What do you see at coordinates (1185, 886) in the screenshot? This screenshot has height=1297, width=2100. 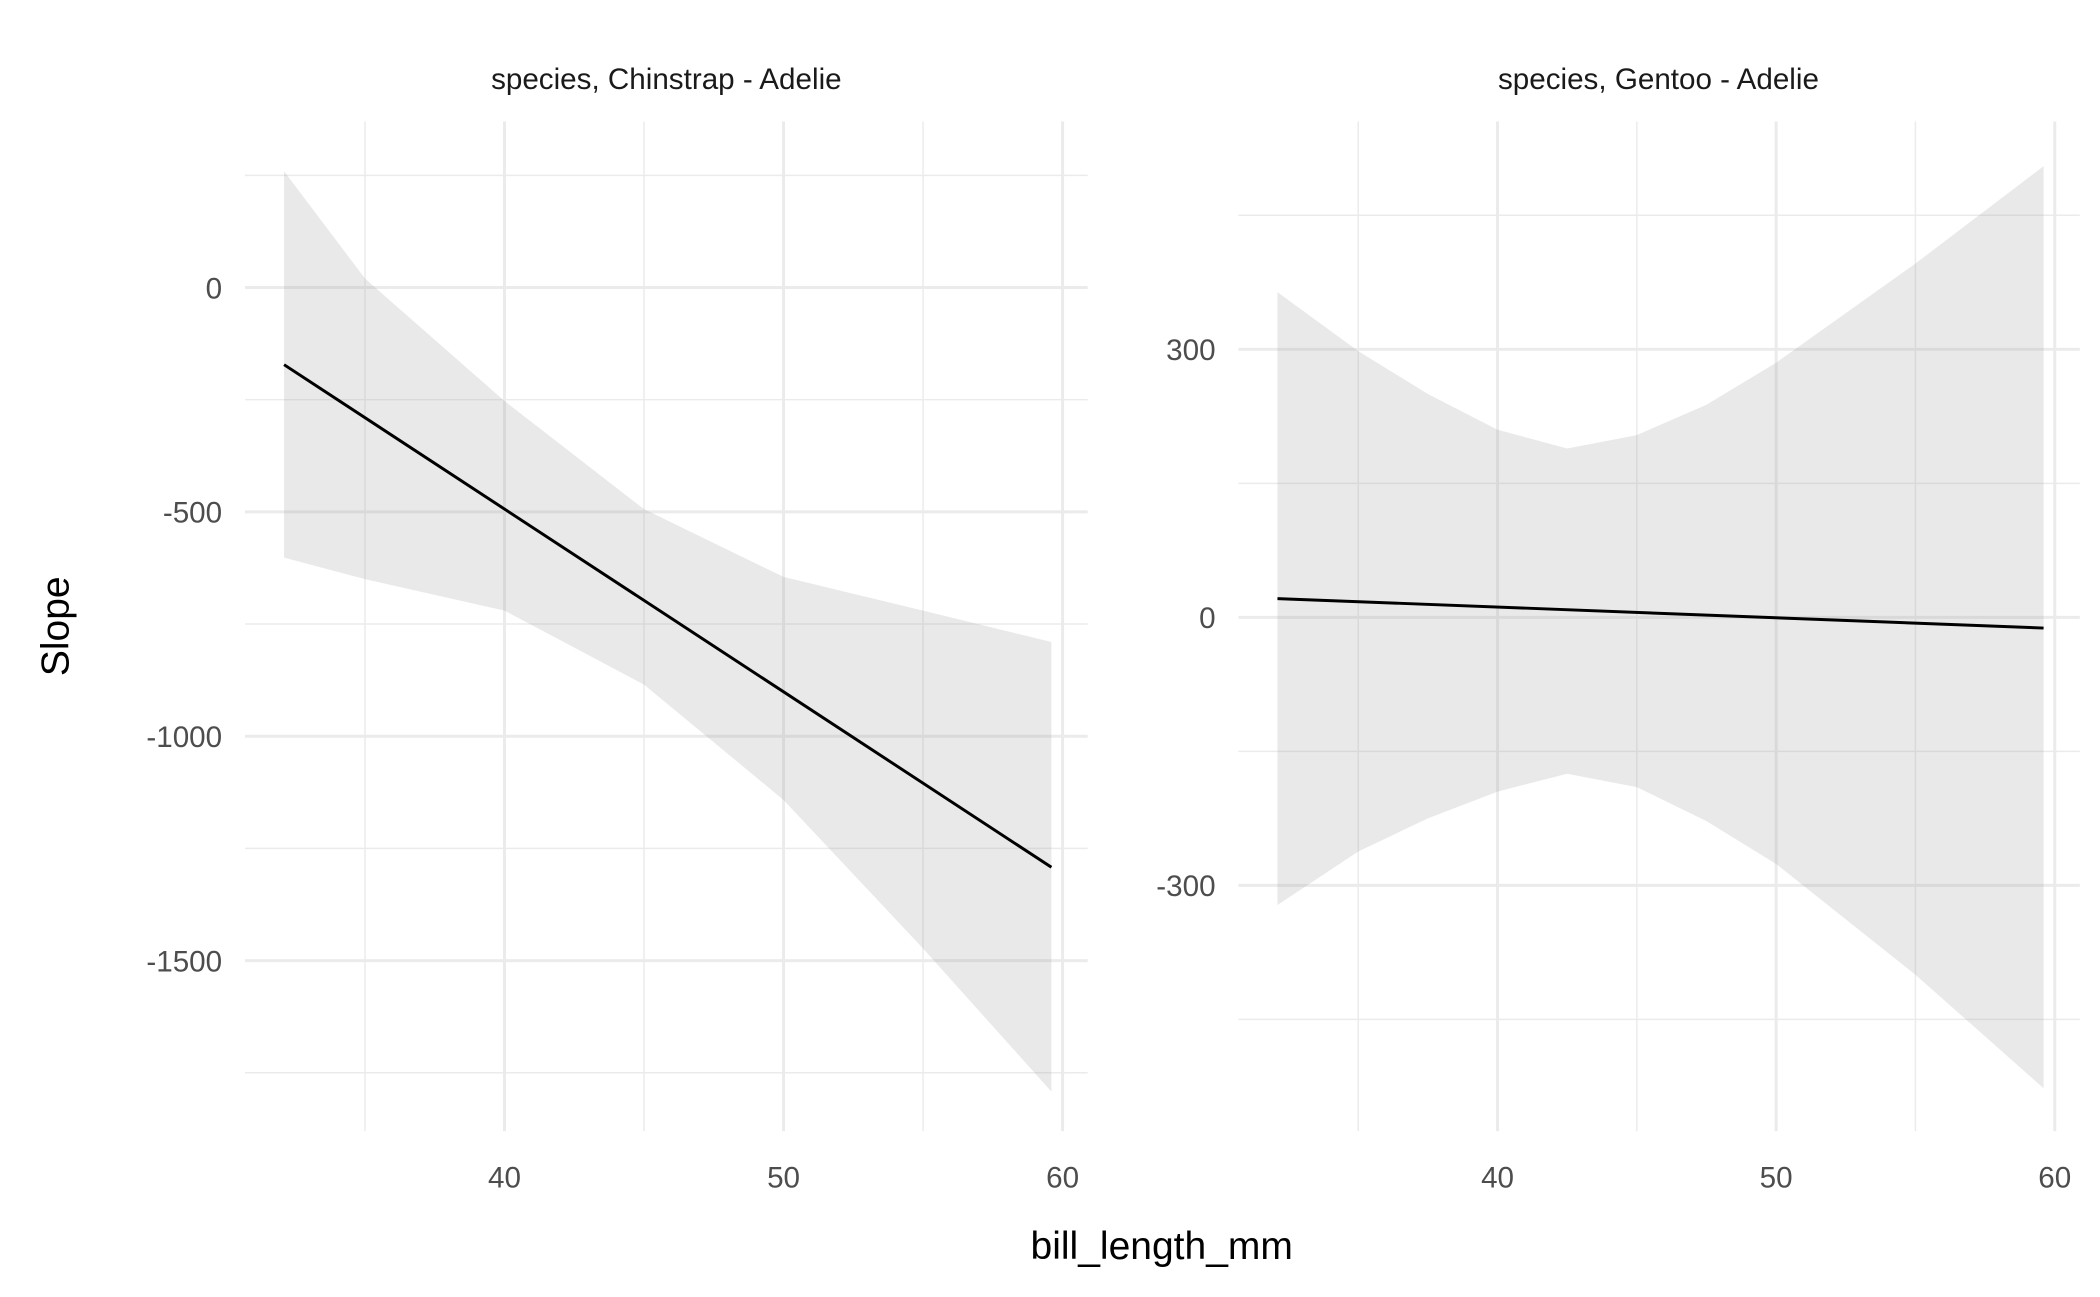 I see `y-tick-label: -300` at bounding box center [1185, 886].